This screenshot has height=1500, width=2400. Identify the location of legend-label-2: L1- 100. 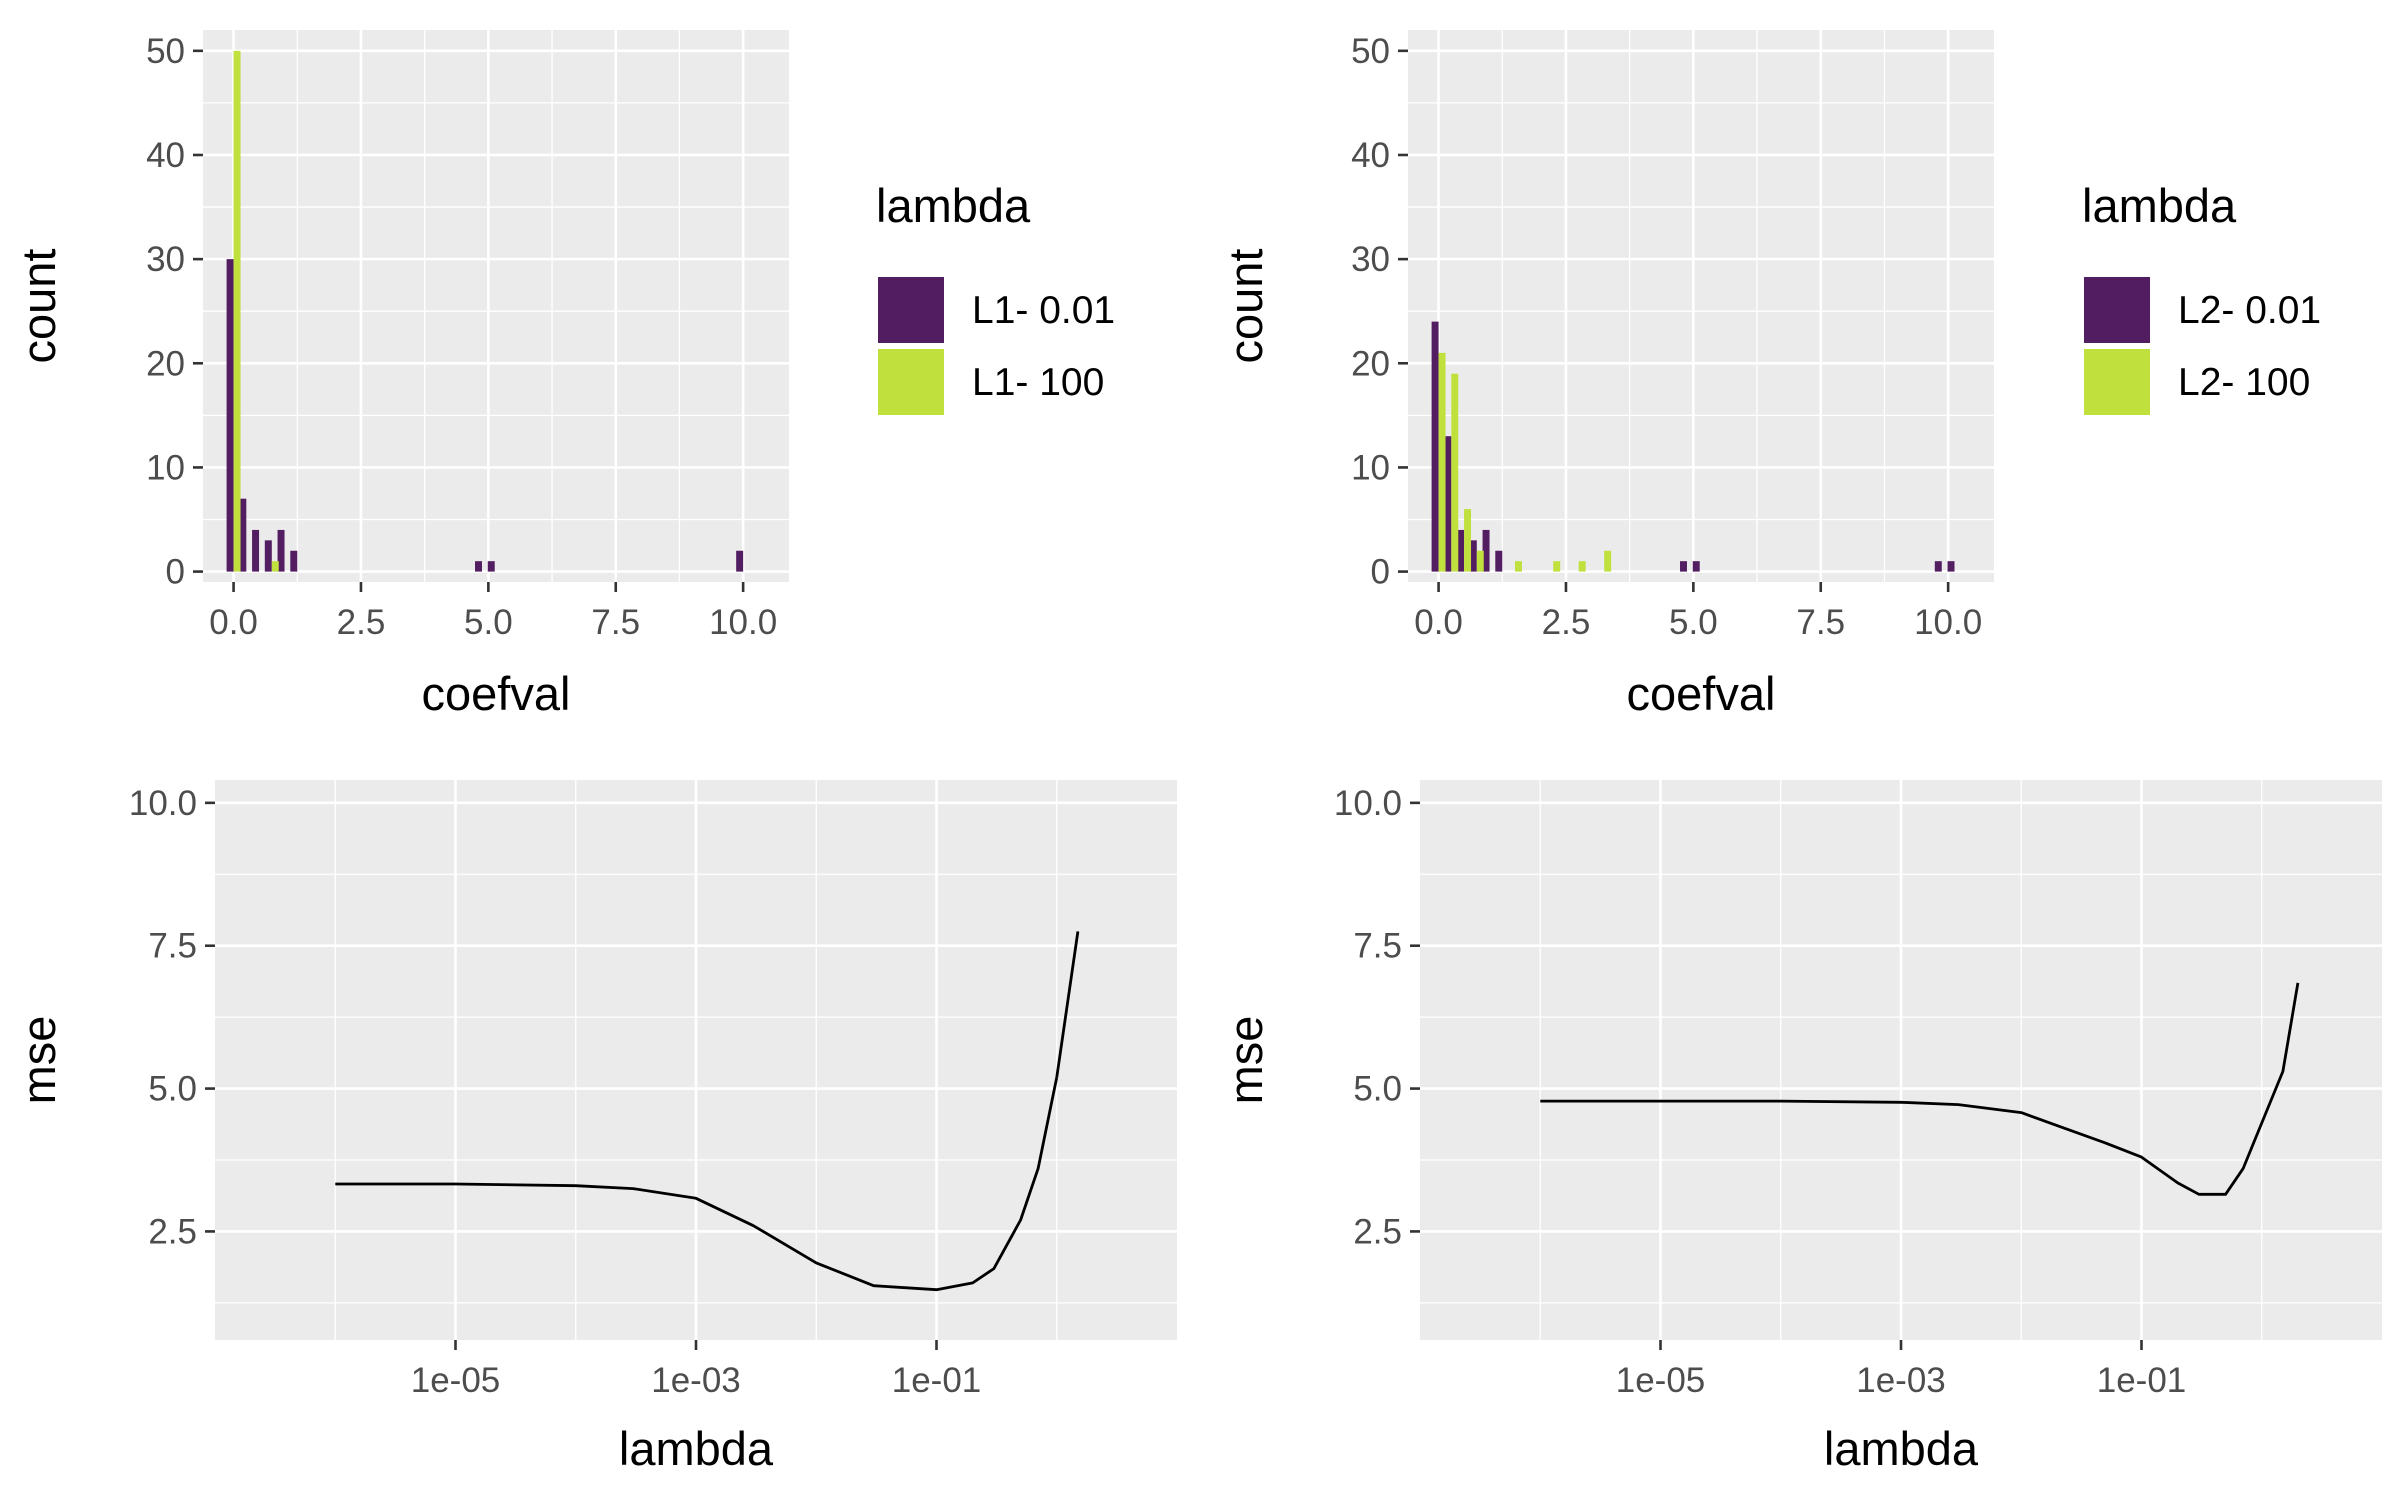
(1038, 382).